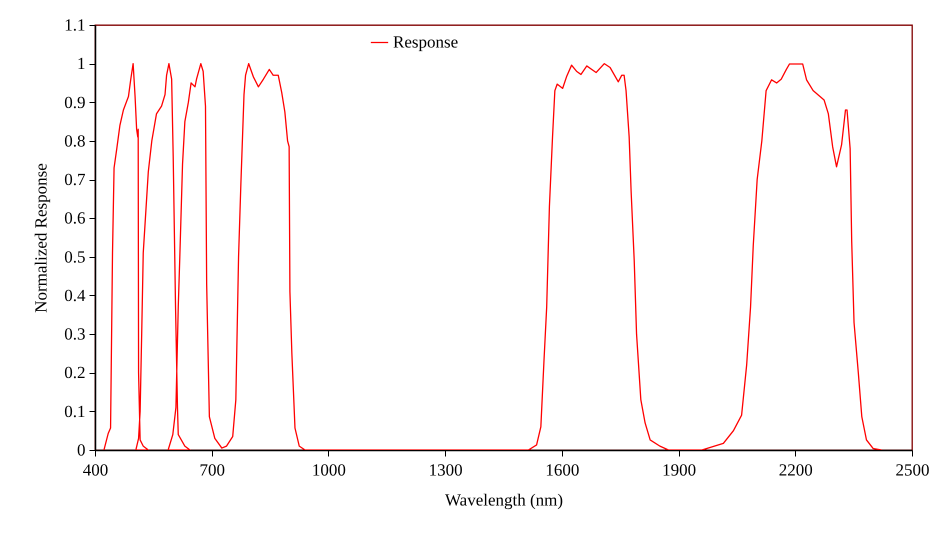 Image resolution: width=940 pixels, height=542 pixels. Describe the element at coordinates (212, 470) in the screenshot. I see `x-tick-label: 700` at that location.